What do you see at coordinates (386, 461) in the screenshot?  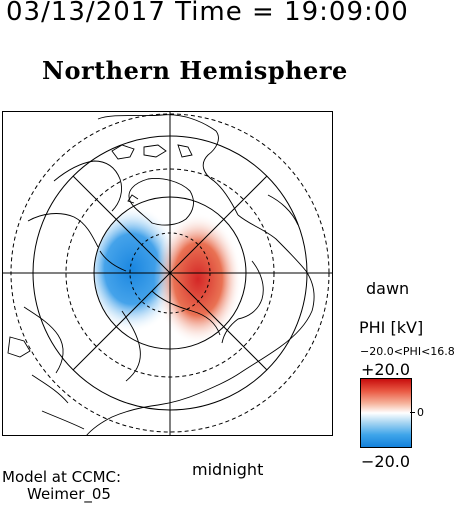 I see `colorbar-min-label: −20.0` at bounding box center [386, 461].